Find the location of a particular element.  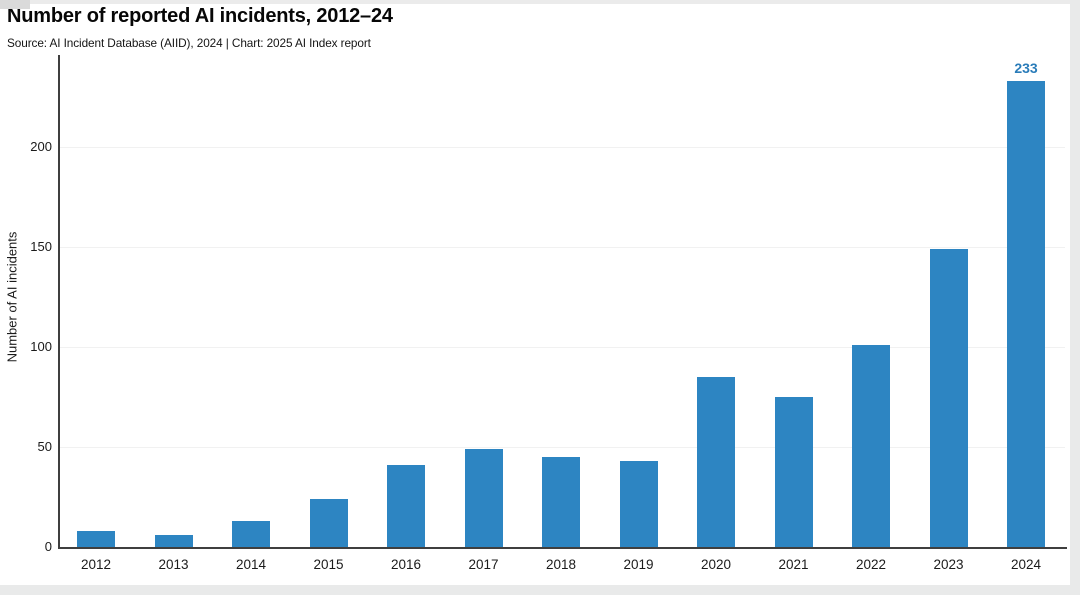

bar-2013 is located at coordinates (173, 541).